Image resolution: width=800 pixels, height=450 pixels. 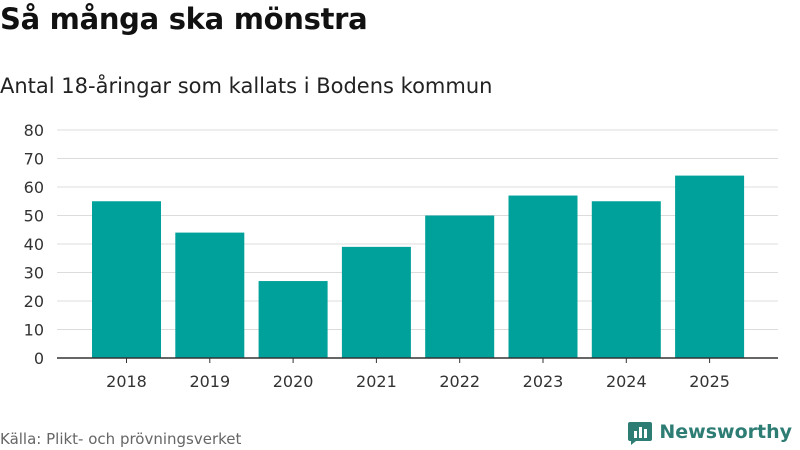 I want to click on bar-chart-logo-icon, so click(x=640, y=433).